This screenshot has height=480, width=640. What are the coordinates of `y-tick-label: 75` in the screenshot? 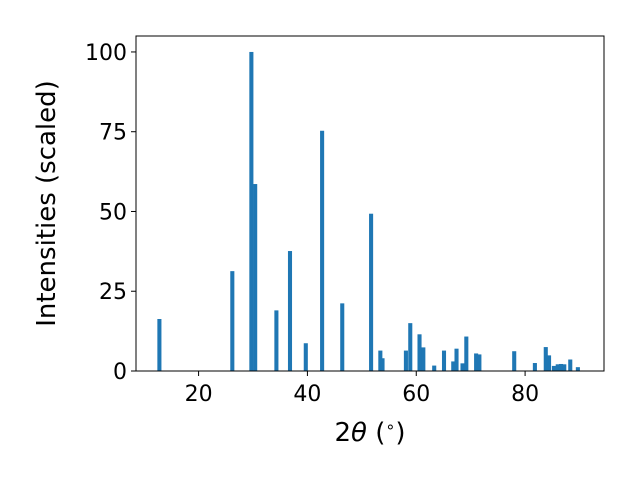 It's located at (113, 133).